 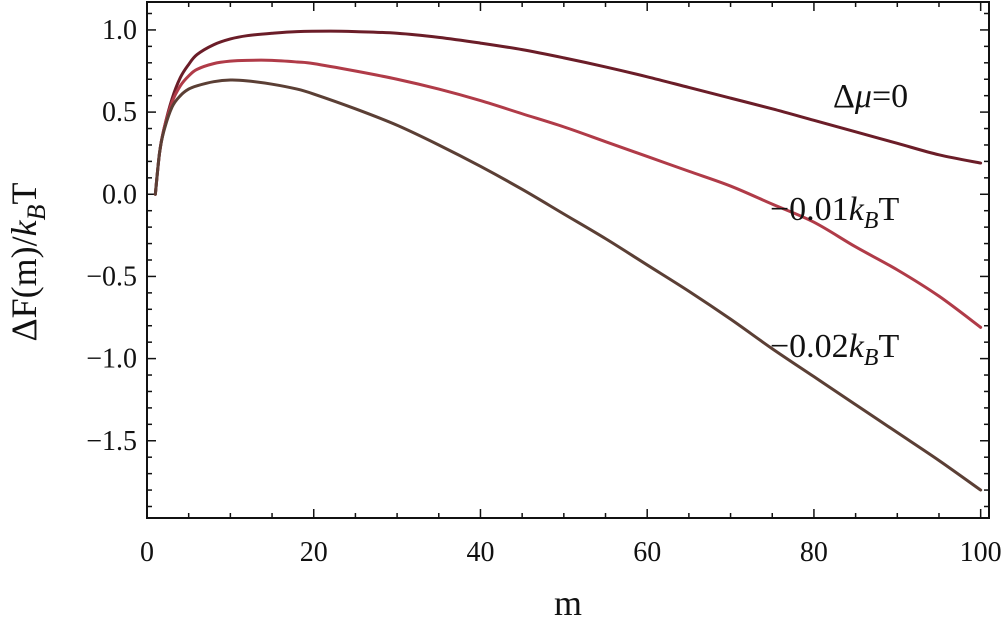 What do you see at coordinates (814, 552) in the screenshot?
I see `x-tick-label: 80` at bounding box center [814, 552].